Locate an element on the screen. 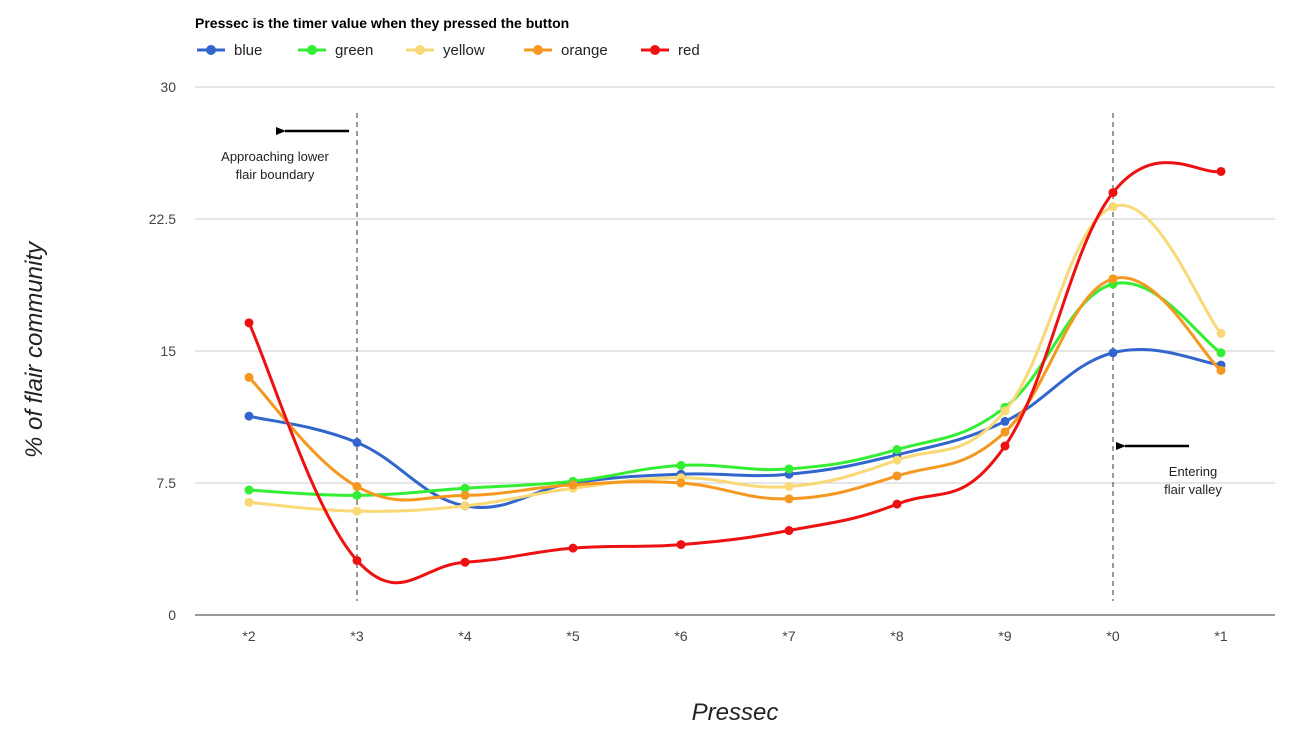 This screenshot has width=1293, height=735. x-tick-label: *1 is located at coordinates (1220, 636).